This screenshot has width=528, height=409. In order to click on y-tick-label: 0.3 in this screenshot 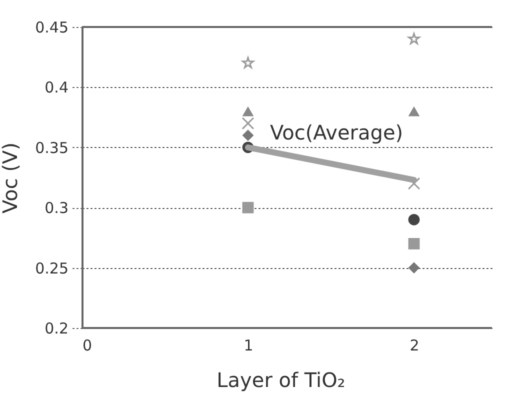, I will do `click(56, 208)`.